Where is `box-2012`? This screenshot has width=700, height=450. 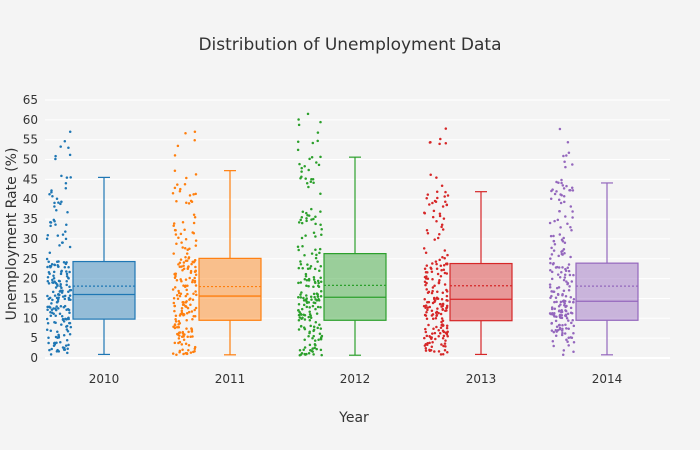 box-2012 is located at coordinates (355, 256).